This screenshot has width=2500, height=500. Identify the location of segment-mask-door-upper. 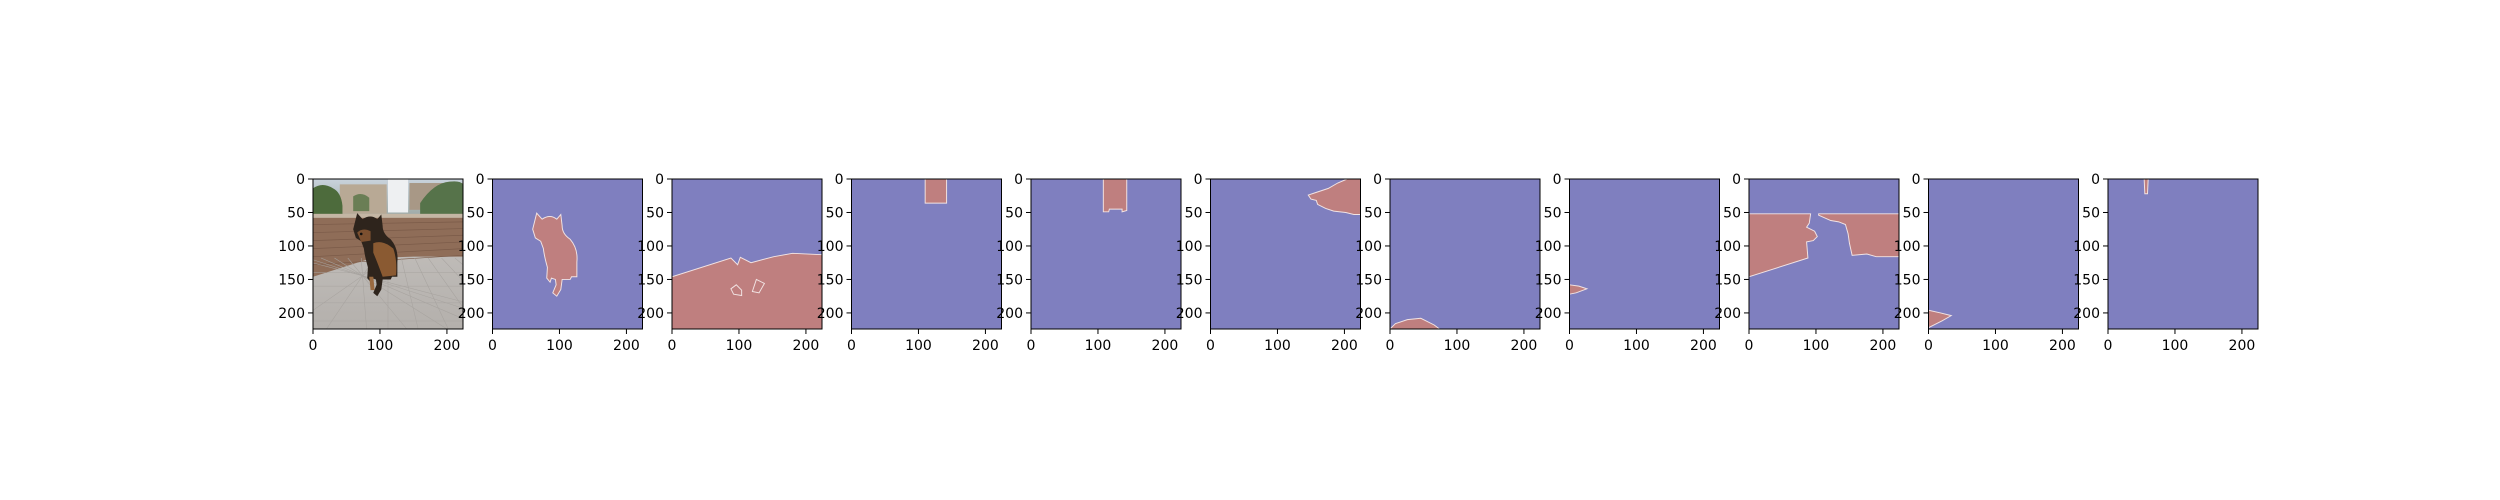
(926, 254).